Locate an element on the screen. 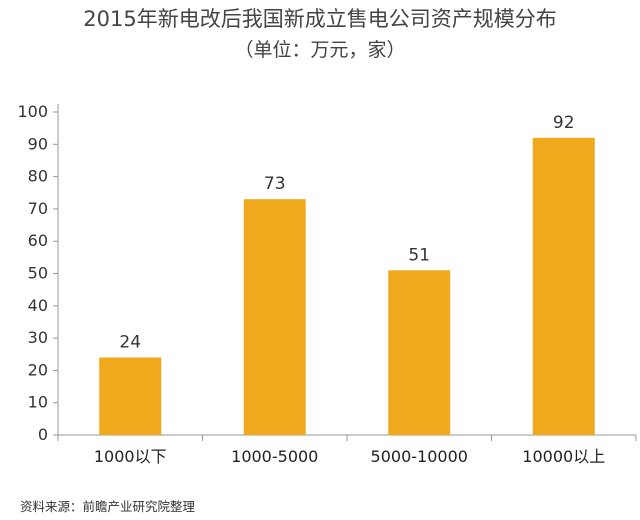 The height and width of the screenshot is (520, 640). y-tick-label: 70 is located at coordinates (38, 208).